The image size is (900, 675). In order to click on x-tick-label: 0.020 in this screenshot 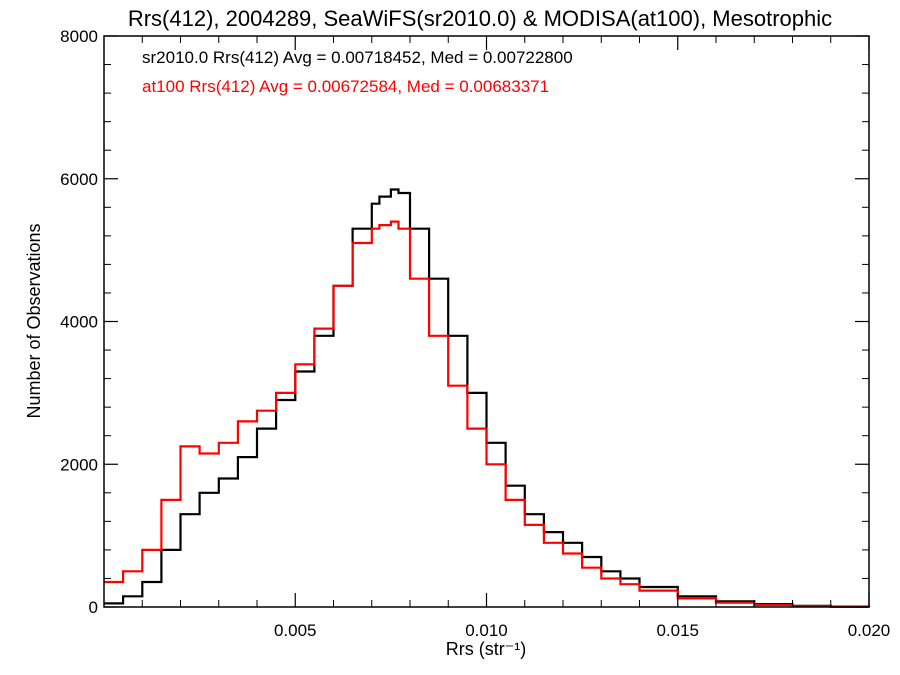, I will do `click(869, 630)`.